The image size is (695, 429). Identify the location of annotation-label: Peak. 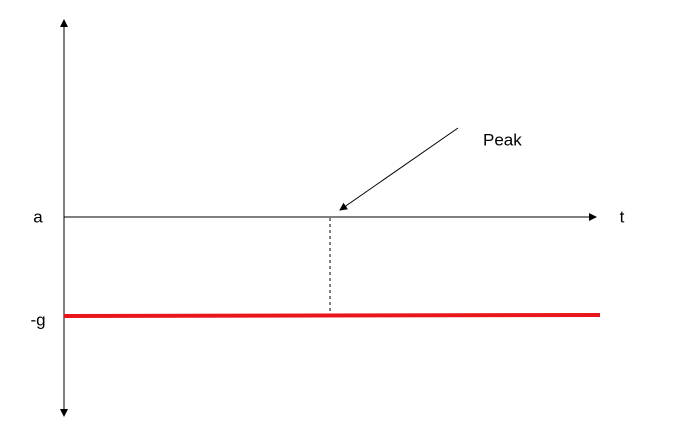
(502, 139).